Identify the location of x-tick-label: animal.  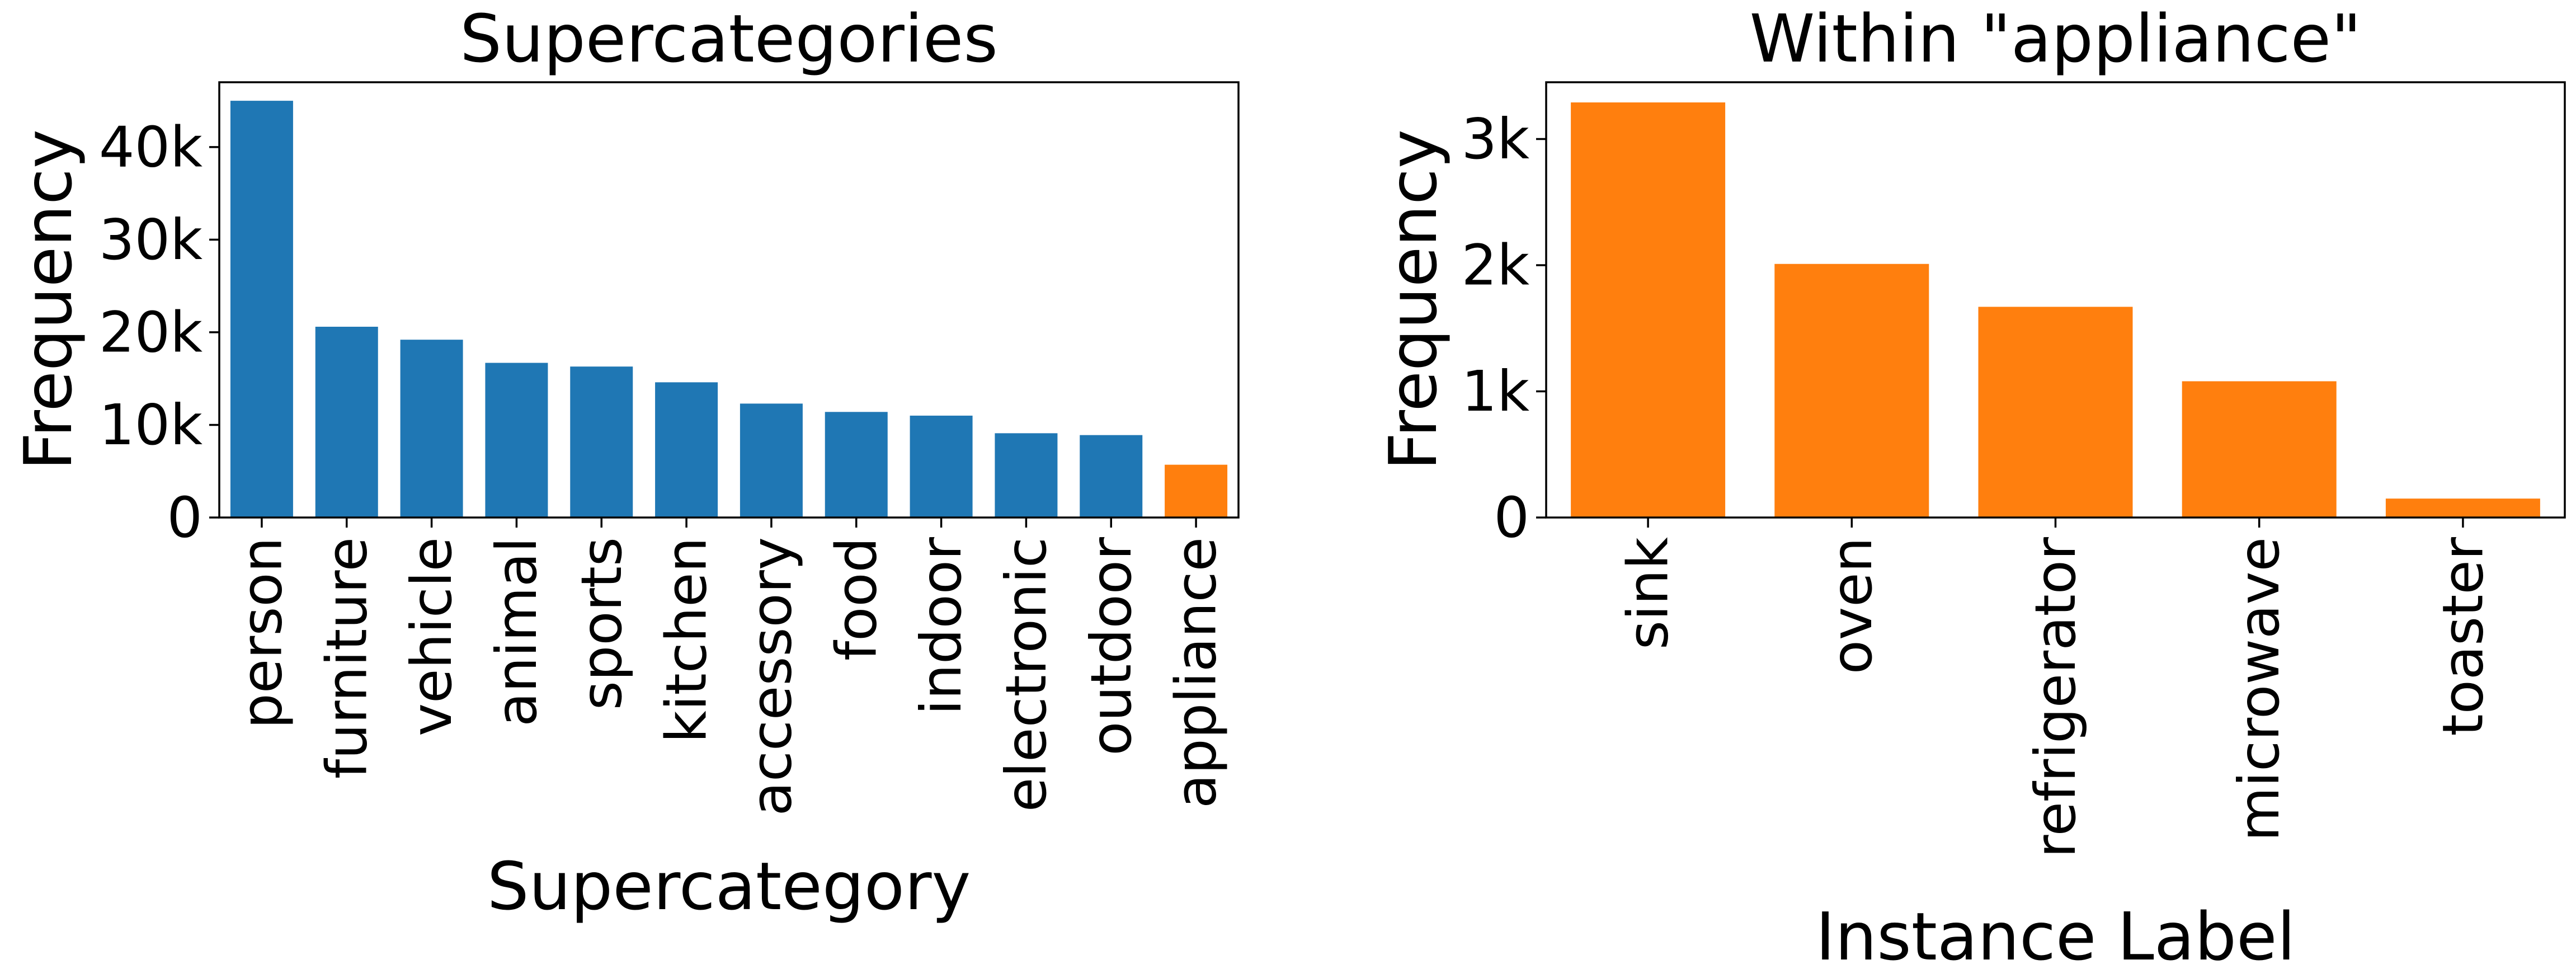
(516, 632).